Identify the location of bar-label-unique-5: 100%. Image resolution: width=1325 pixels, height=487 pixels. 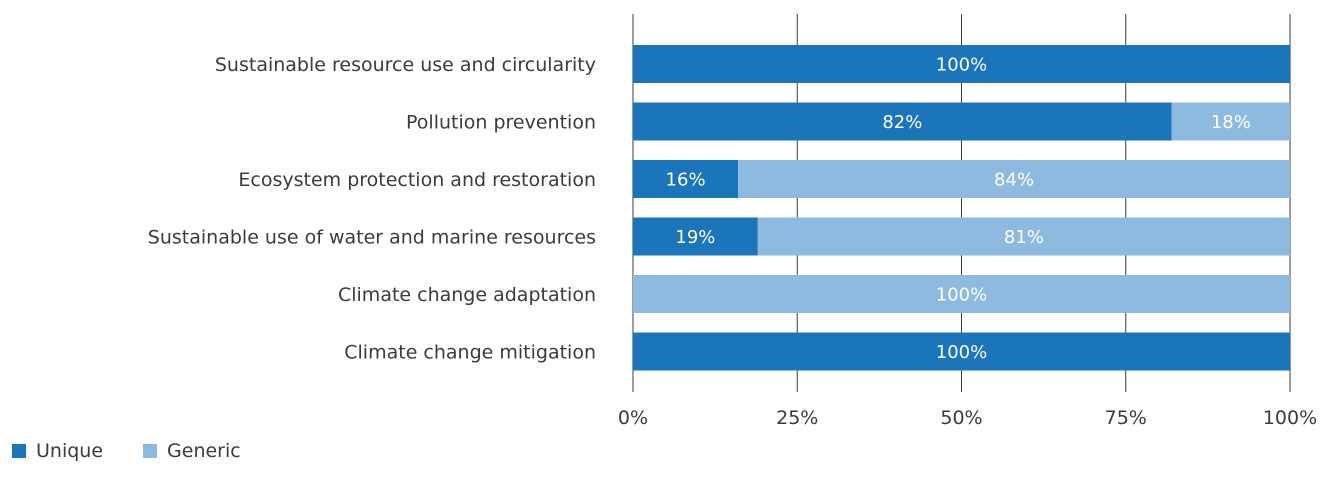
(961, 352).